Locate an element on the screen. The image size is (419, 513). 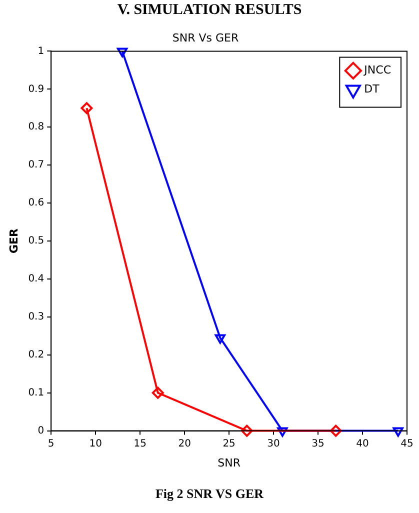
caption: Fig 2 SNR VS GER is located at coordinates (209, 494).